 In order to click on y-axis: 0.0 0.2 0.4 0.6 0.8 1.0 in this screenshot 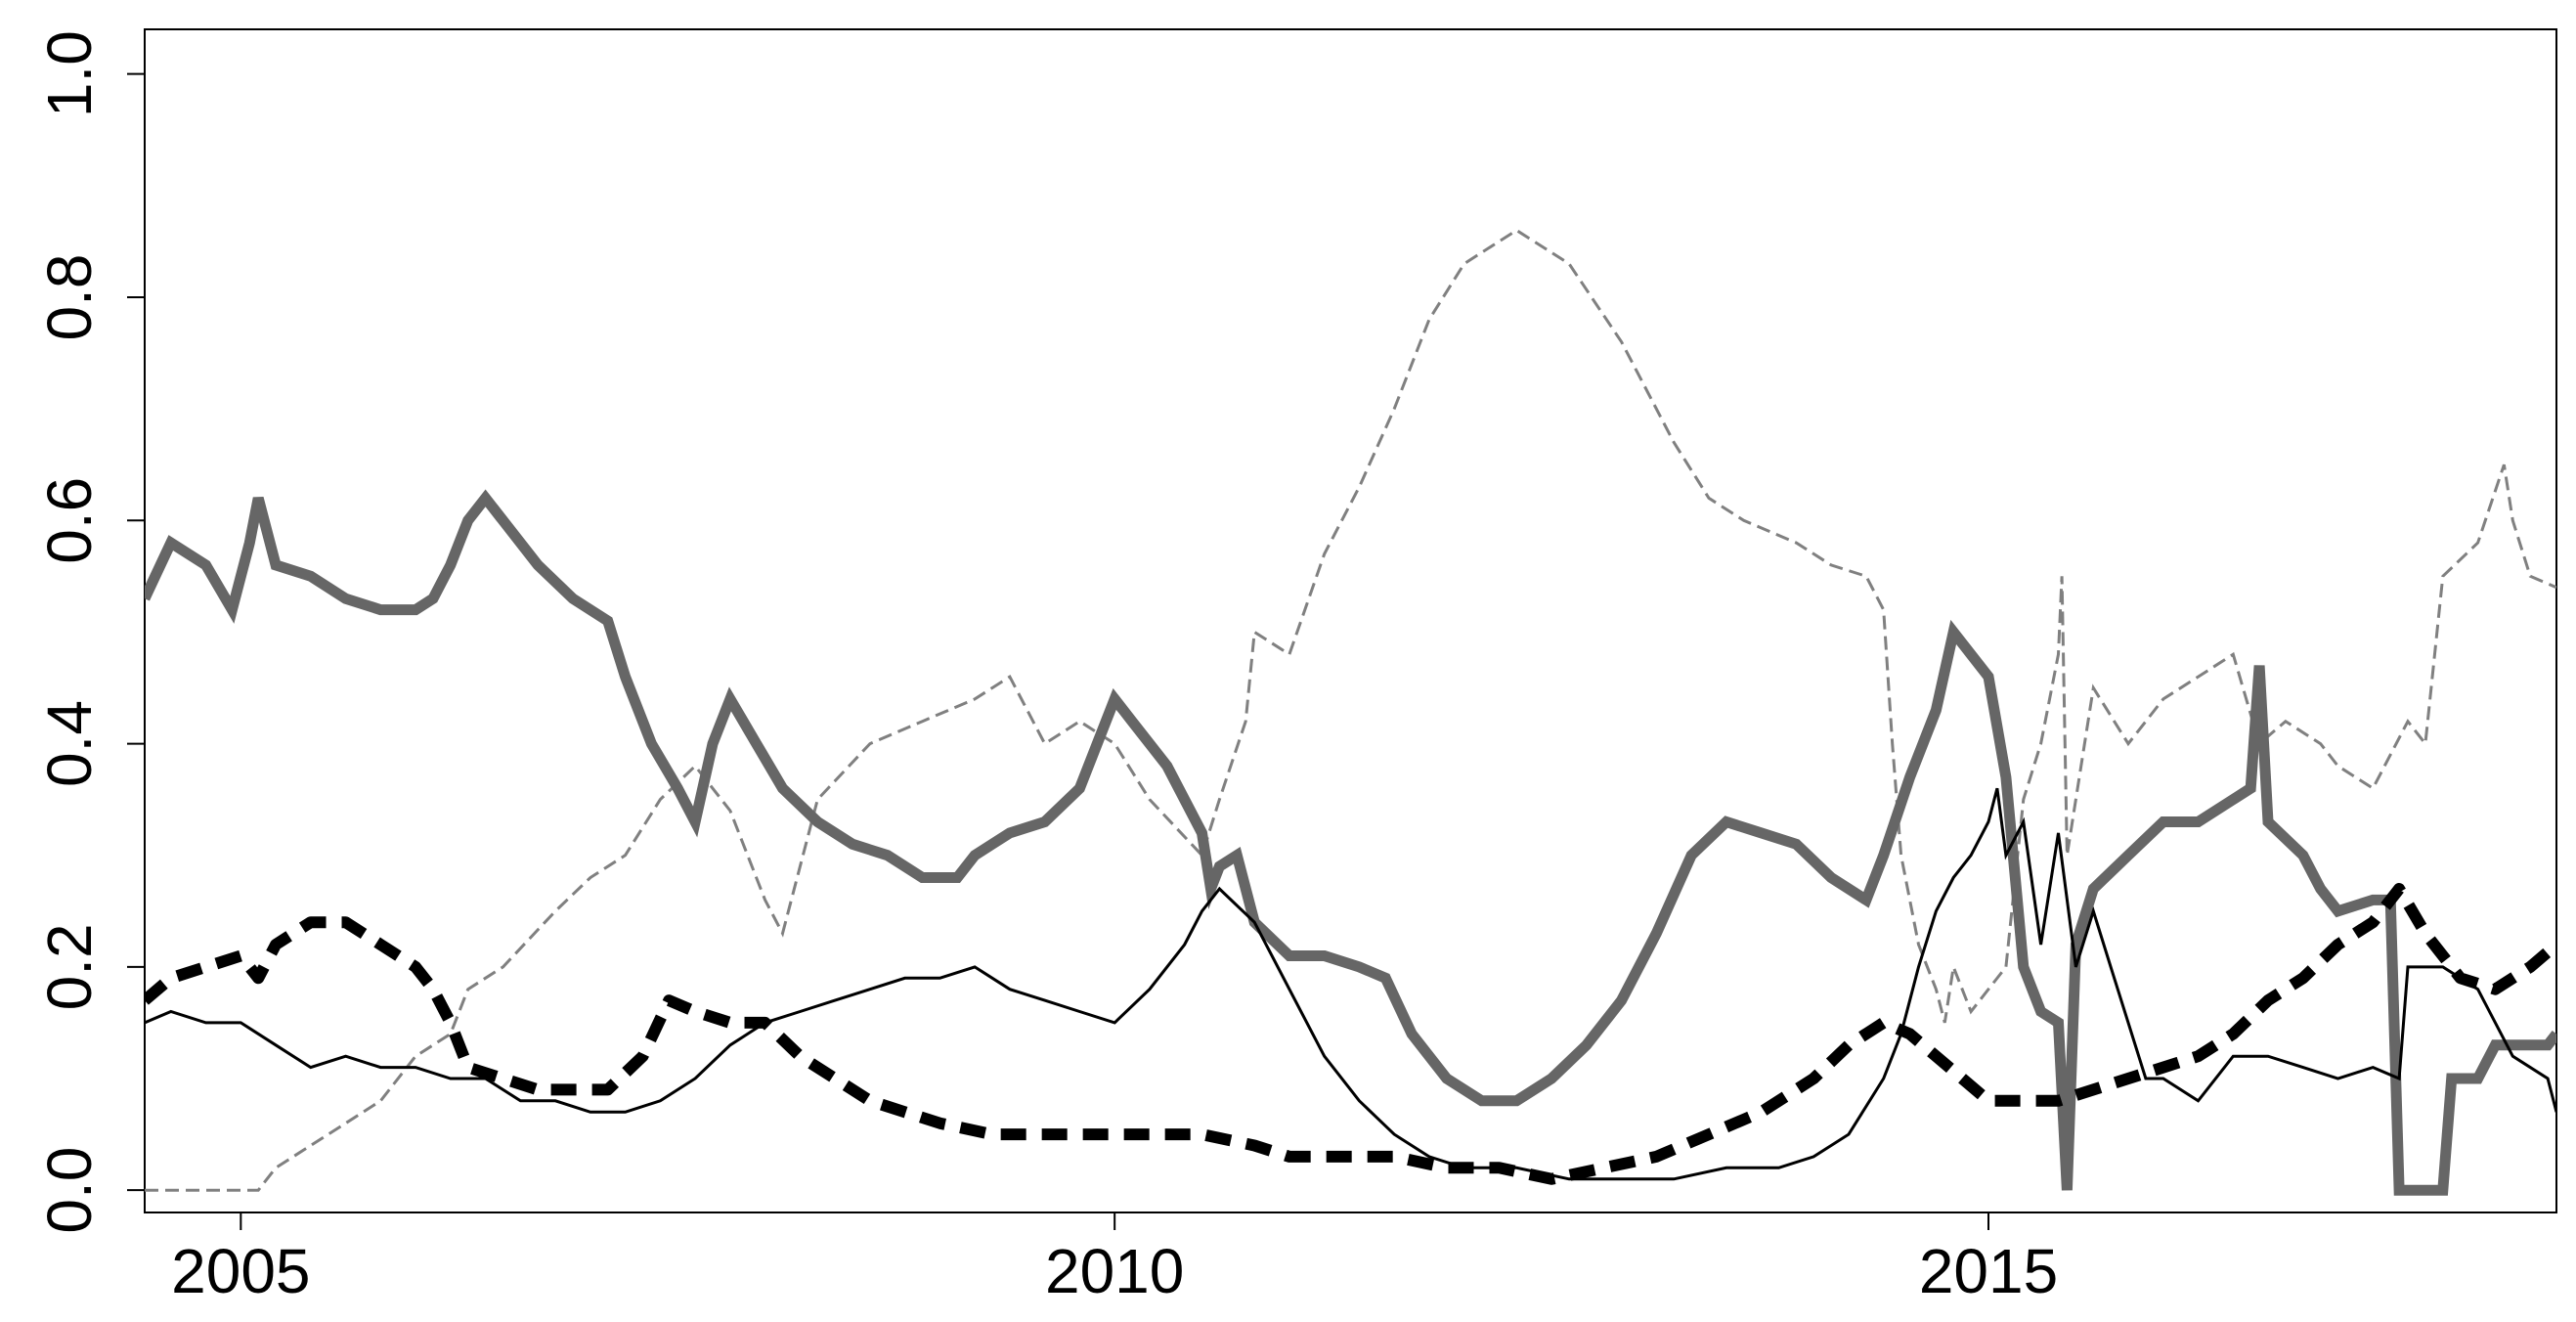, I will do `click(89, 632)`.